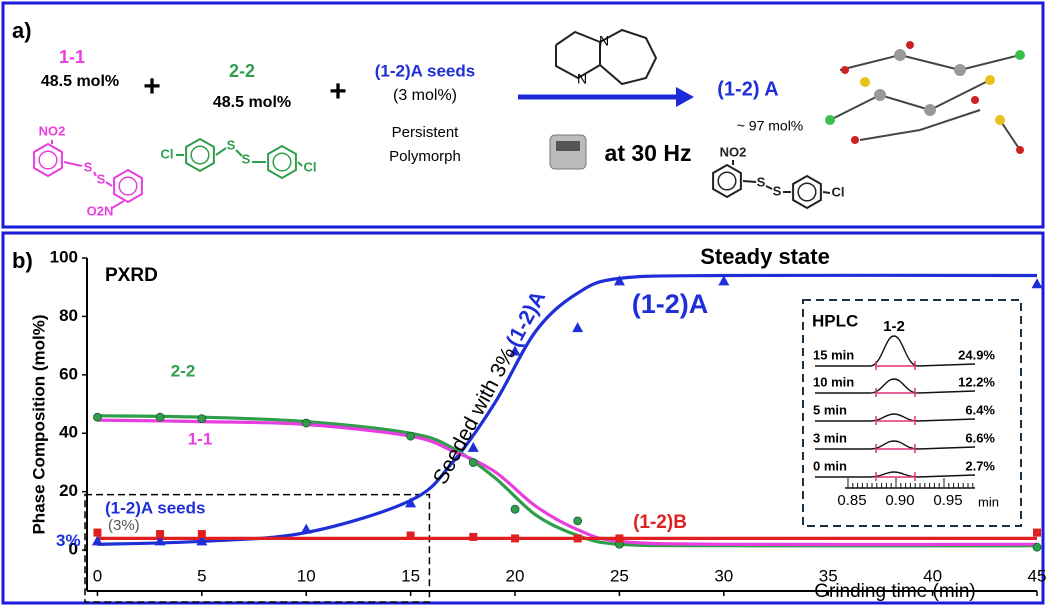 The width and height of the screenshot is (1046, 606). I want to click on atom: NO2, so click(733, 151).